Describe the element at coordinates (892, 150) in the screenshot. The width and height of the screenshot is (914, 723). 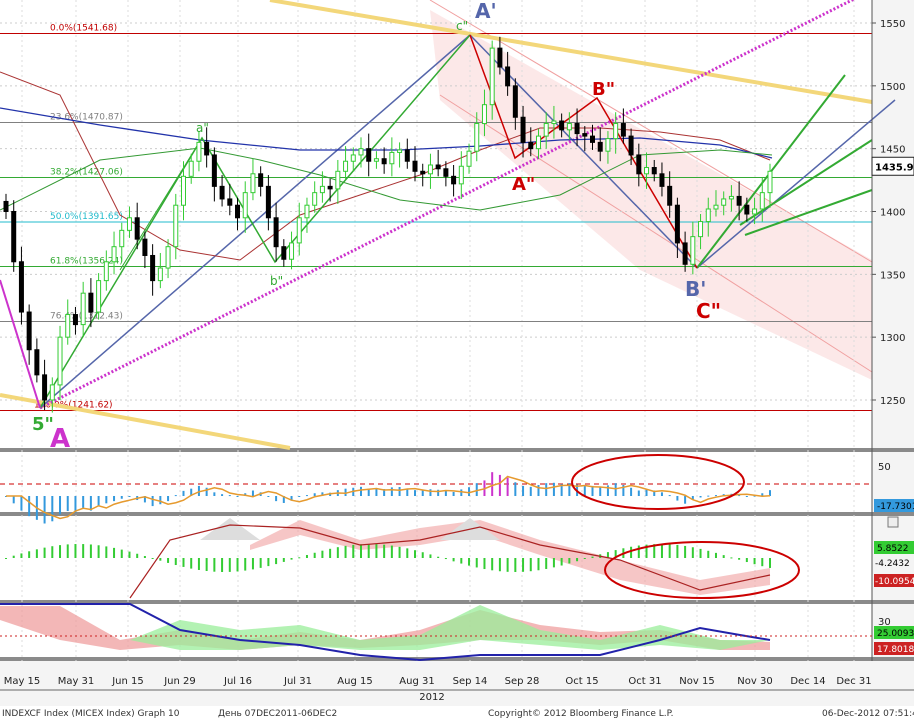
I see `price-axis-label: 1450` at that location.